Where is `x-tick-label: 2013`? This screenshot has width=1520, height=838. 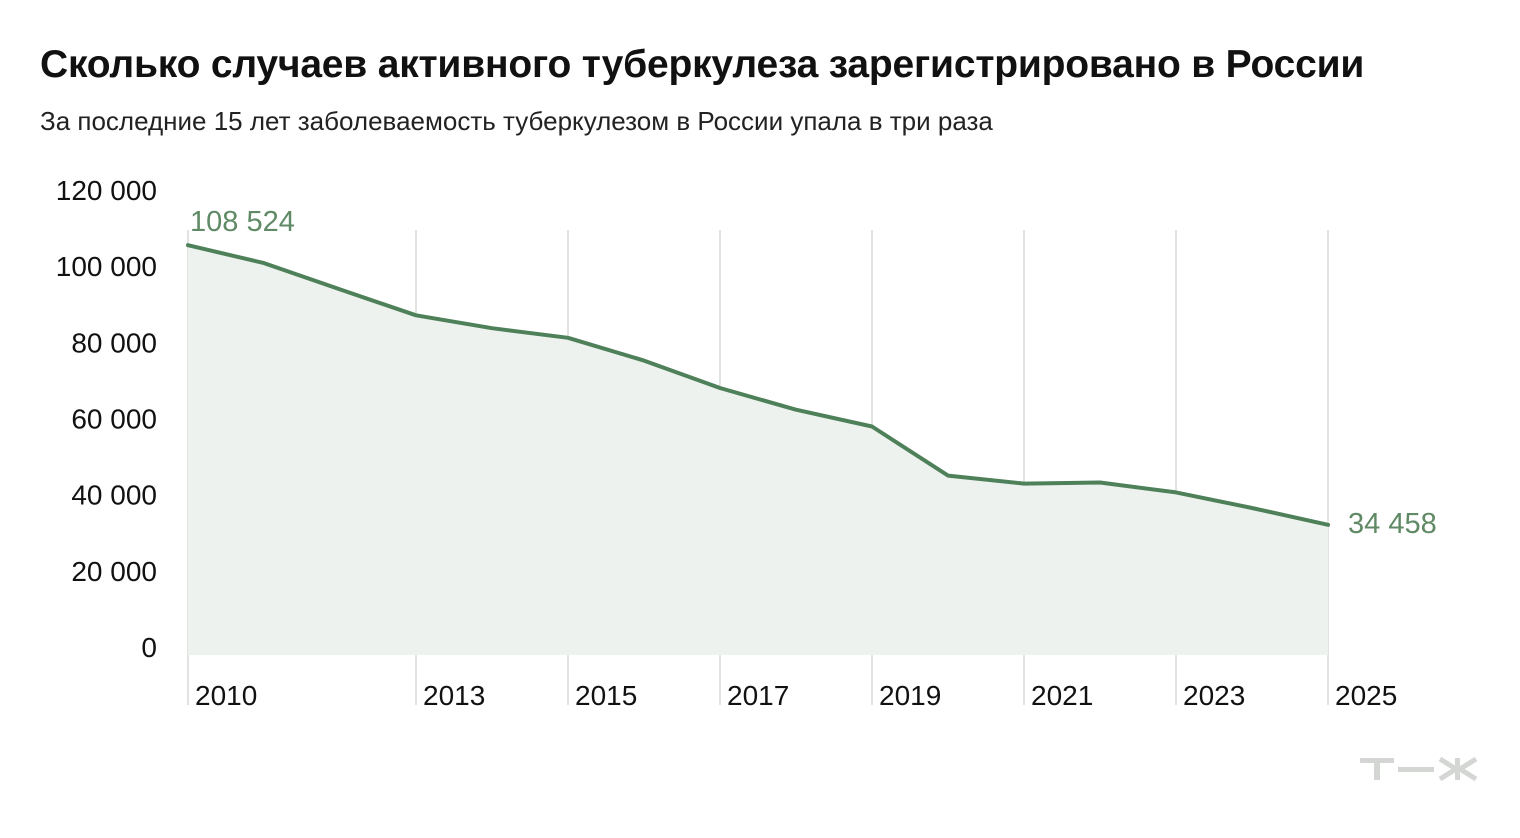 x-tick-label: 2013 is located at coordinates (454, 695).